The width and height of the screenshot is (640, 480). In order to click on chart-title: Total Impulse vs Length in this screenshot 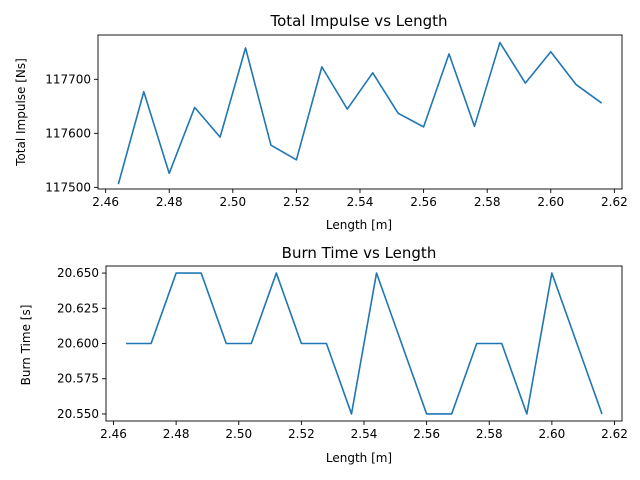, I will do `click(358, 21)`.